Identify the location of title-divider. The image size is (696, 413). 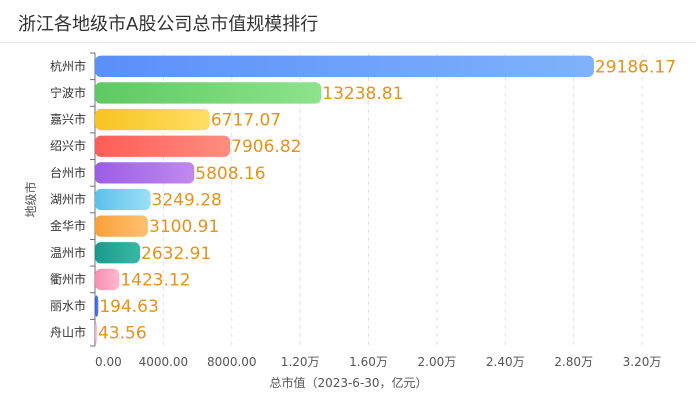
(348, 42).